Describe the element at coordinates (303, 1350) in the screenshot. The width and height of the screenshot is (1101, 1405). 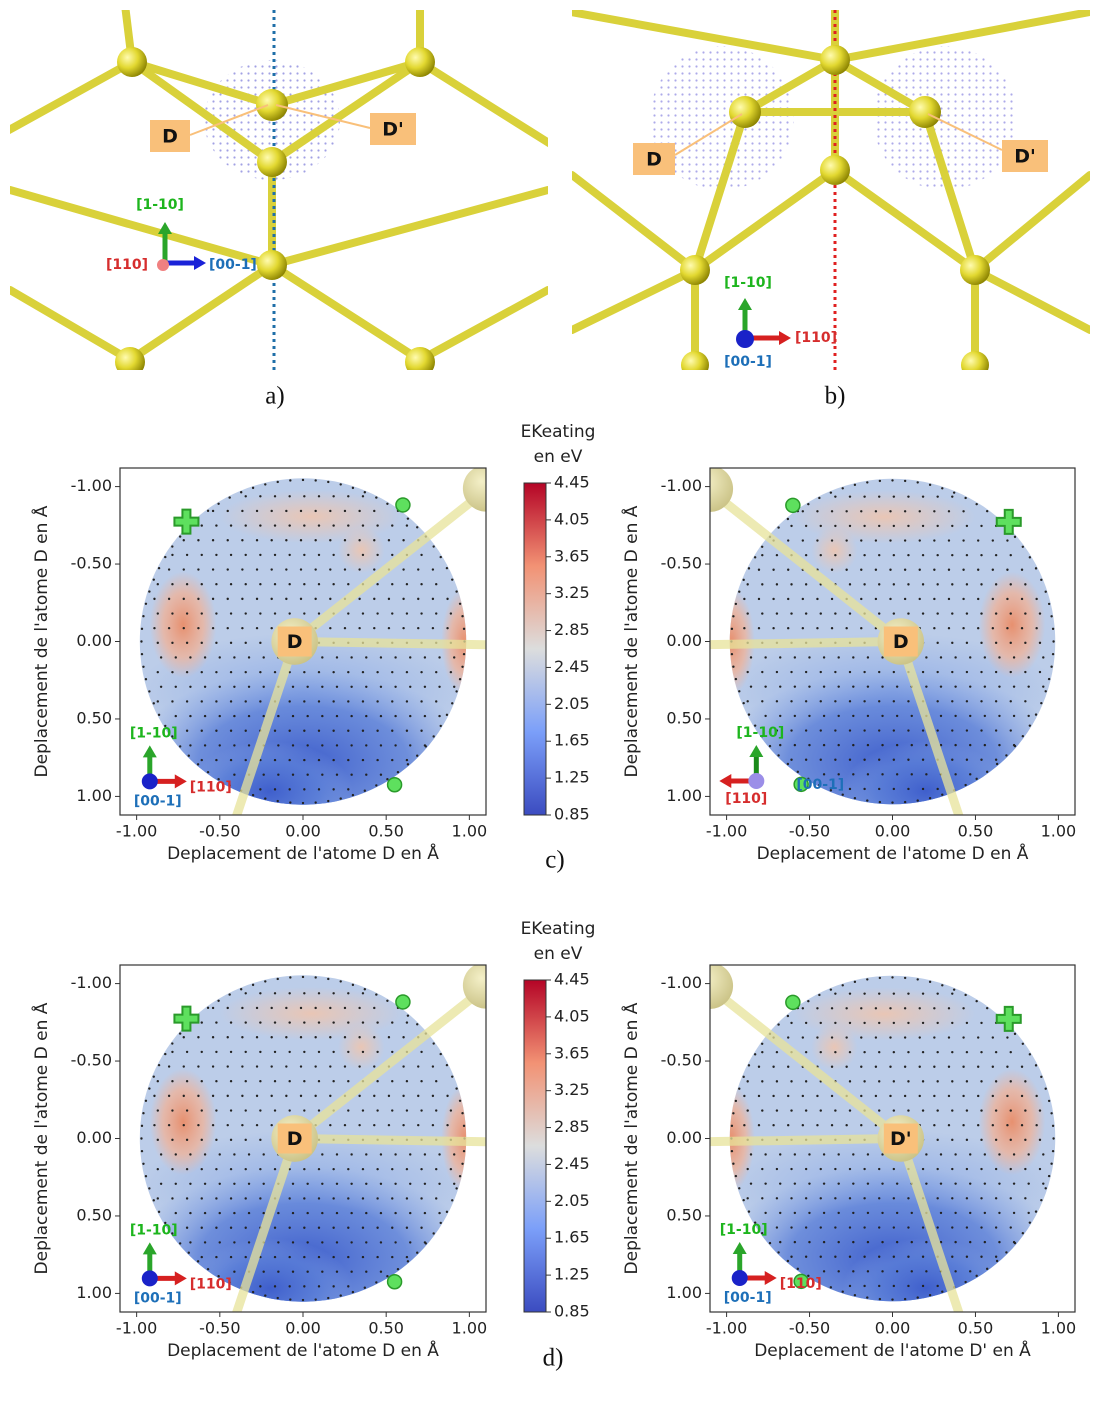
I see `x-axis-label: Deplacement de l'atome D en Å` at that location.